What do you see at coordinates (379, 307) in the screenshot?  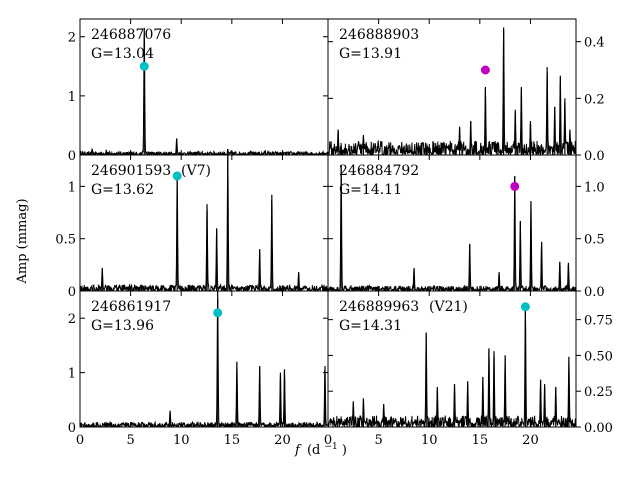 I see `panel-star-id: 246889963` at bounding box center [379, 307].